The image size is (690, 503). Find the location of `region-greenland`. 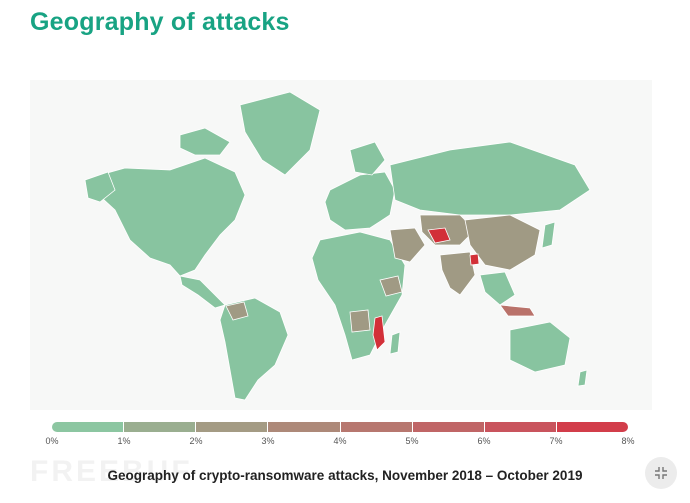

region-greenland is located at coordinates (280, 133).